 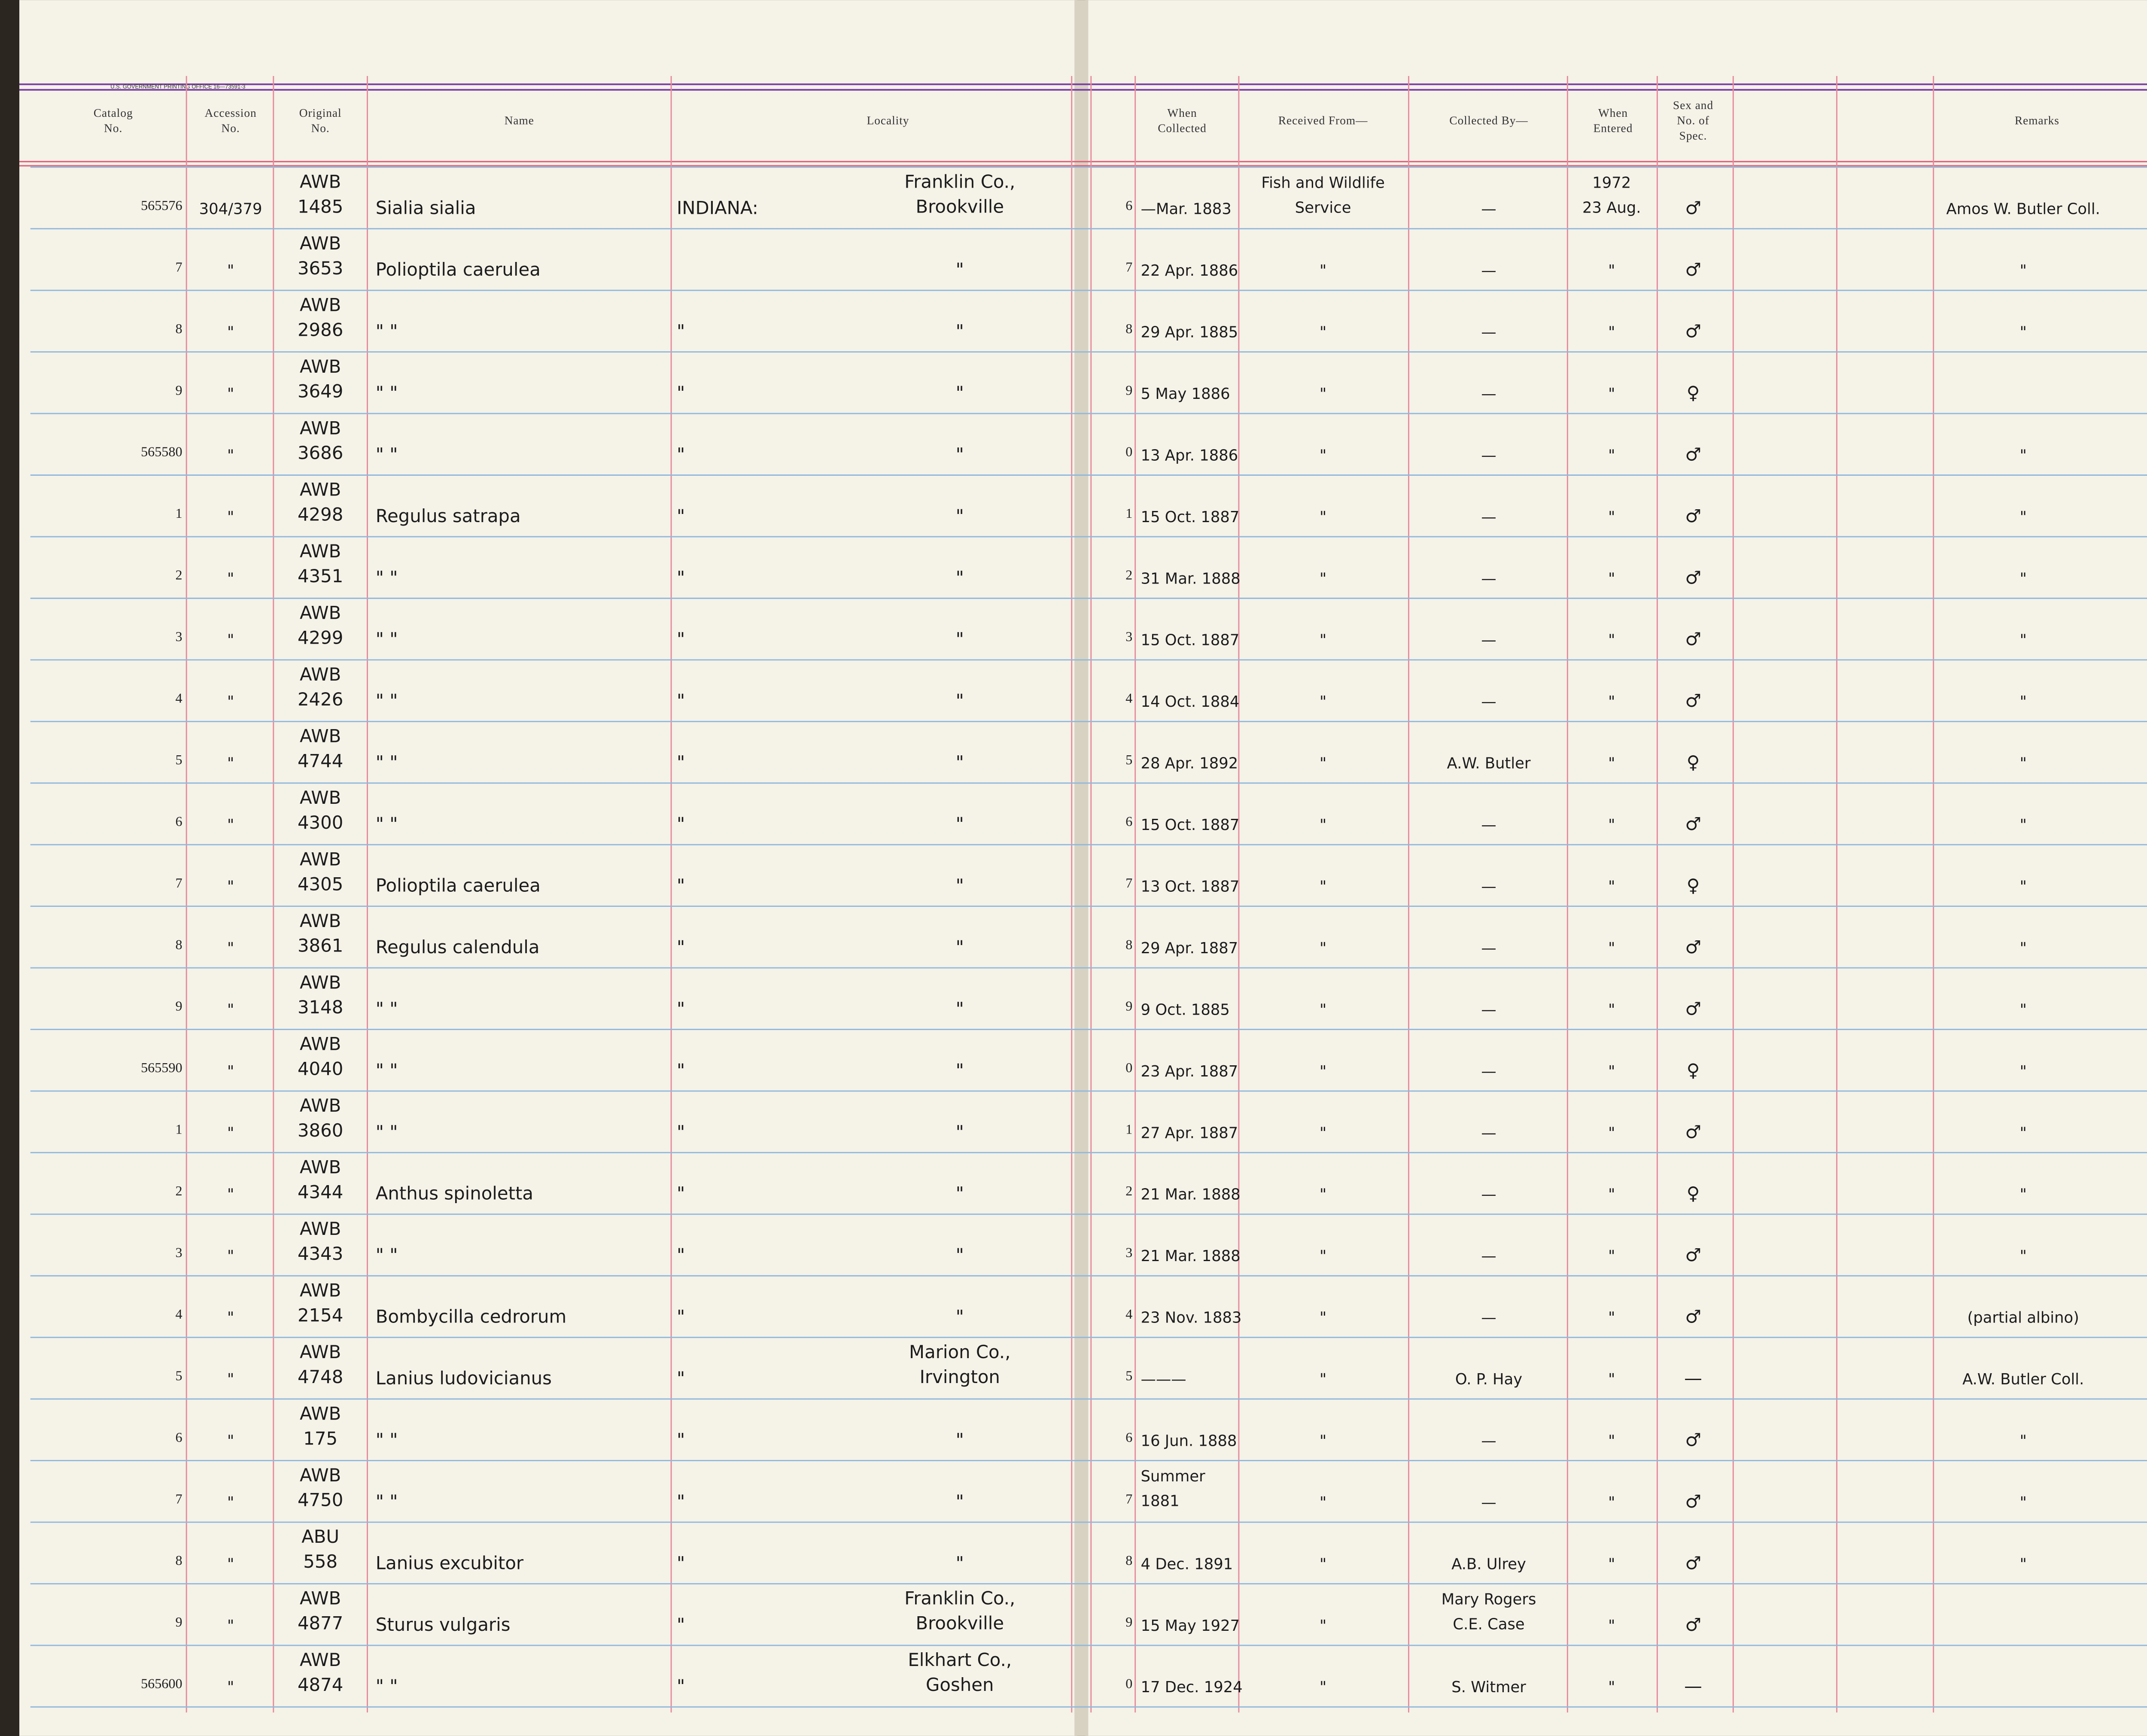 I want to click on collected-by: A.B. Ulrey, so click(x=1488, y=1564).